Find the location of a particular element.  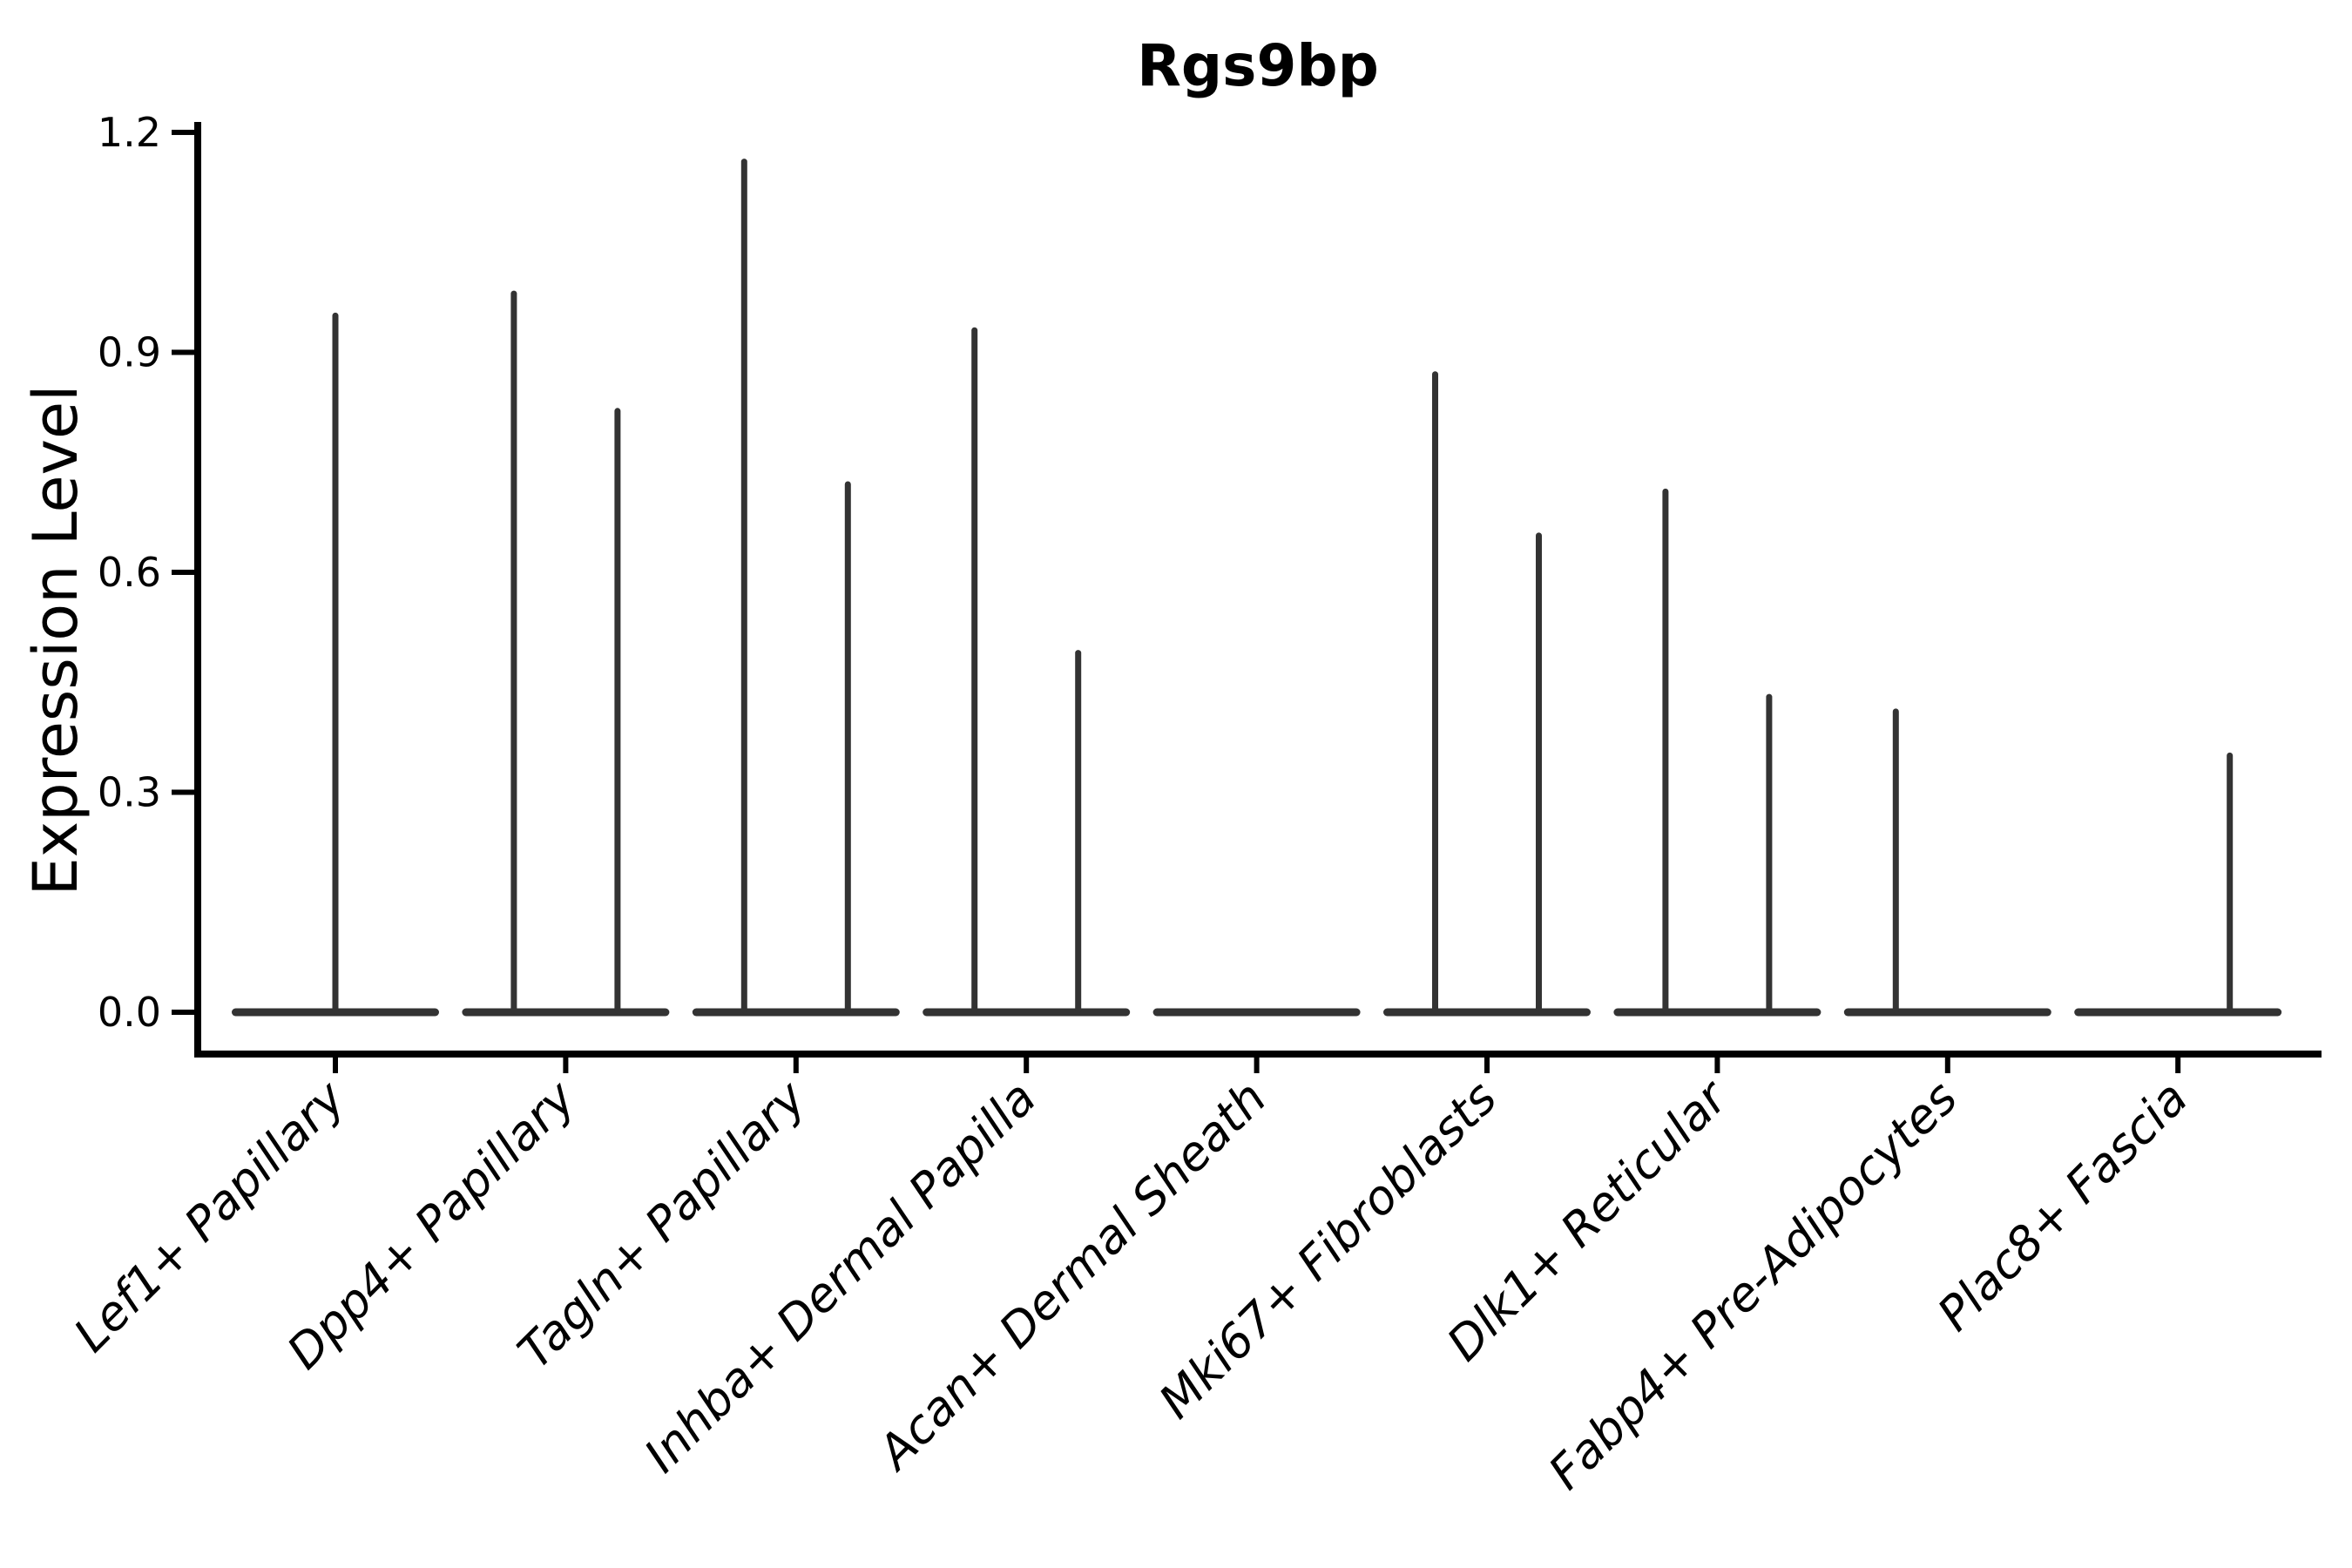

x-axis-spine is located at coordinates (1258, 1054).